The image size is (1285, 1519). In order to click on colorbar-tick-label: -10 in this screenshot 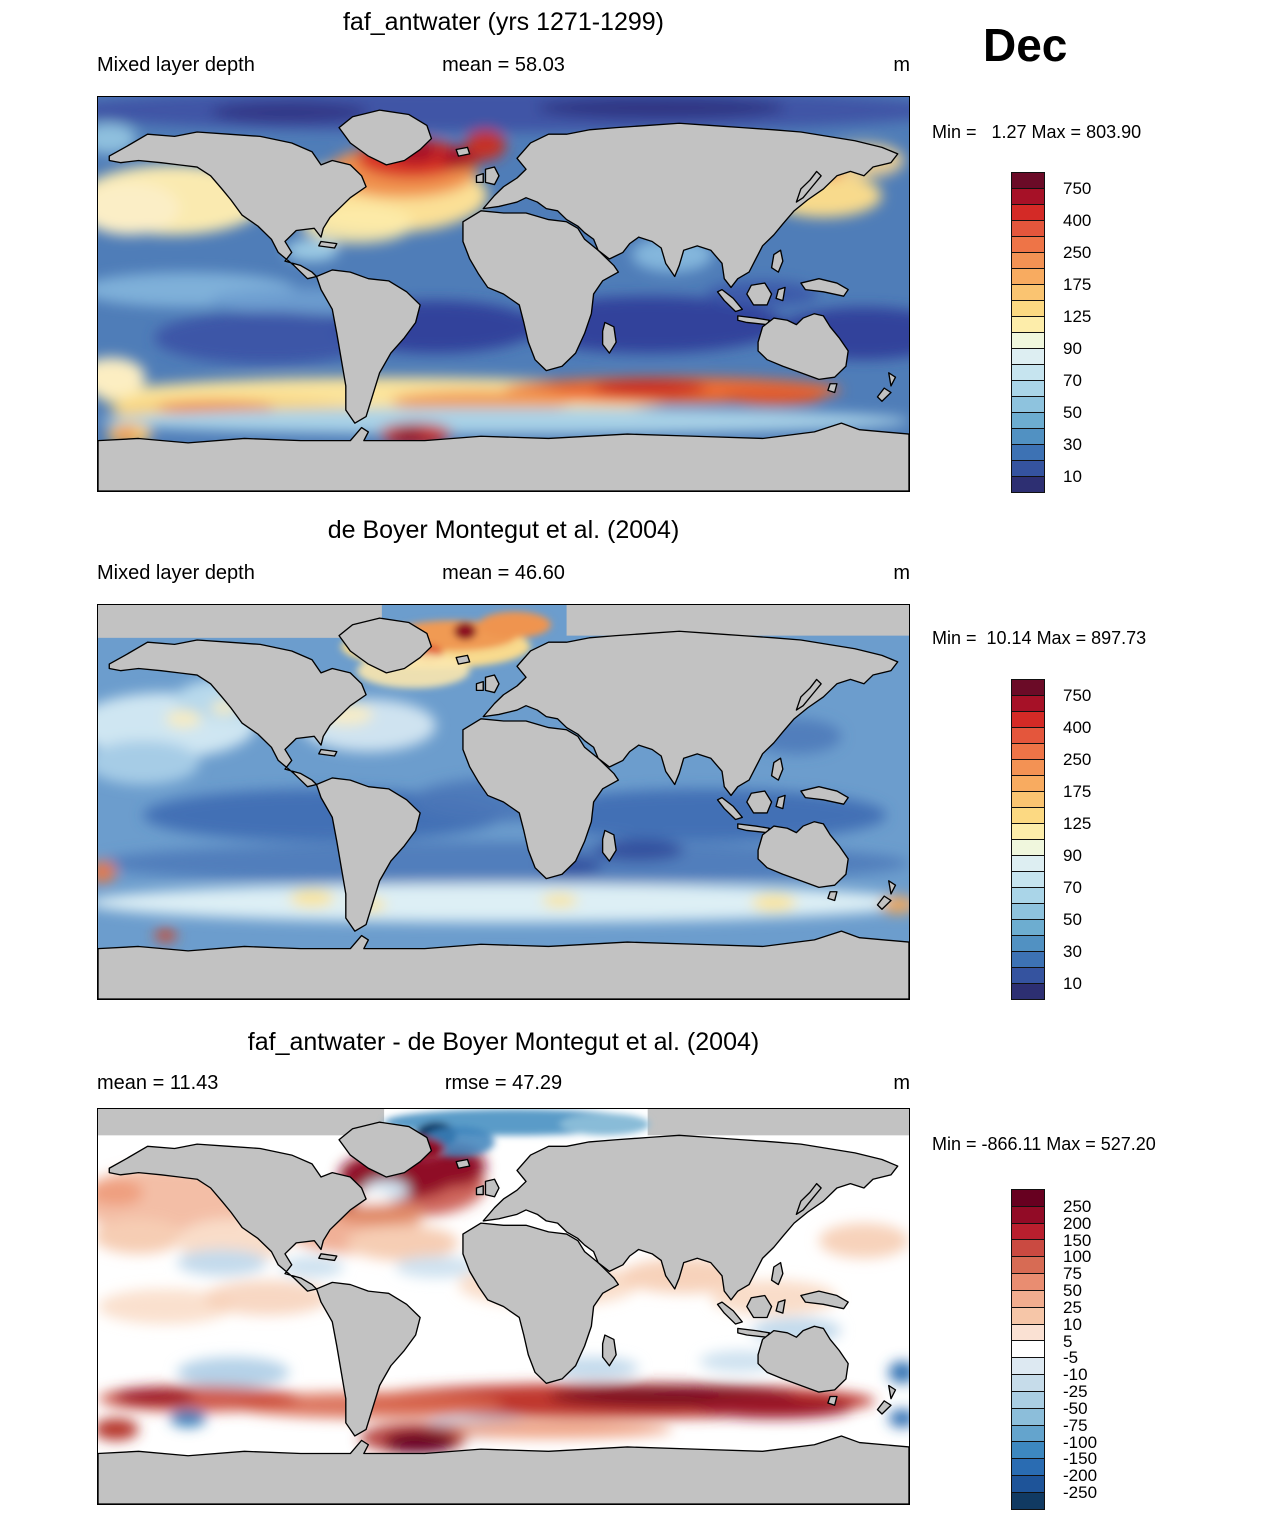, I will do `click(1075, 1375)`.